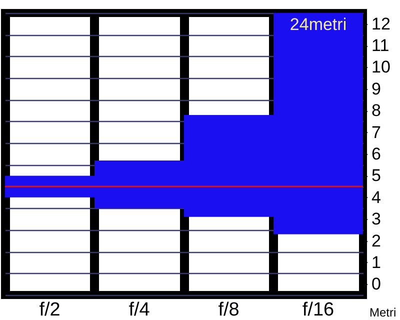 The height and width of the screenshot is (320, 400). Describe the element at coordinates (381, 46) in the screenshot. I see `y-tick-label: 11` at that location.